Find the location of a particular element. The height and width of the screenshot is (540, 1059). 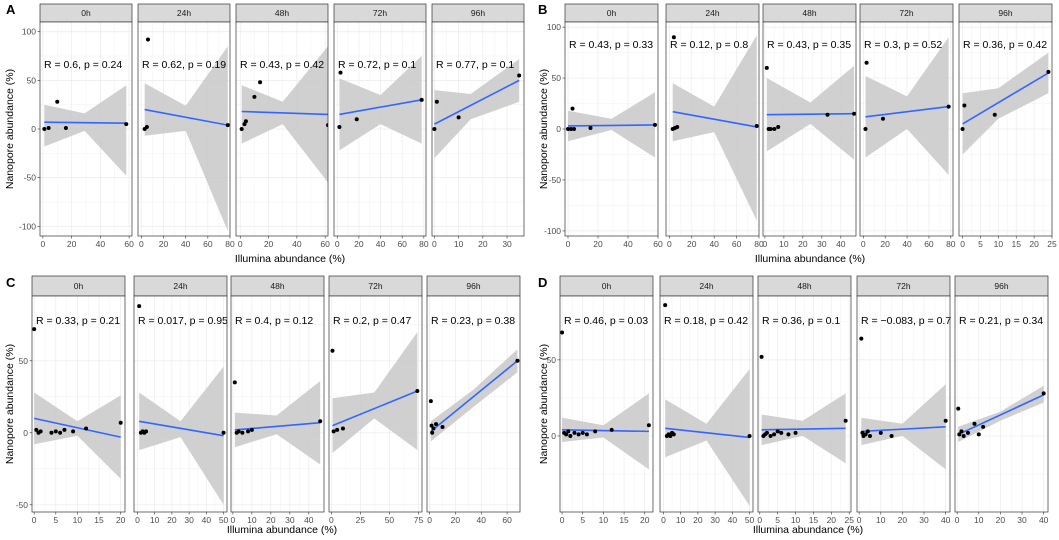

x-tick-label: 75 is located at coordinates (419, 520).